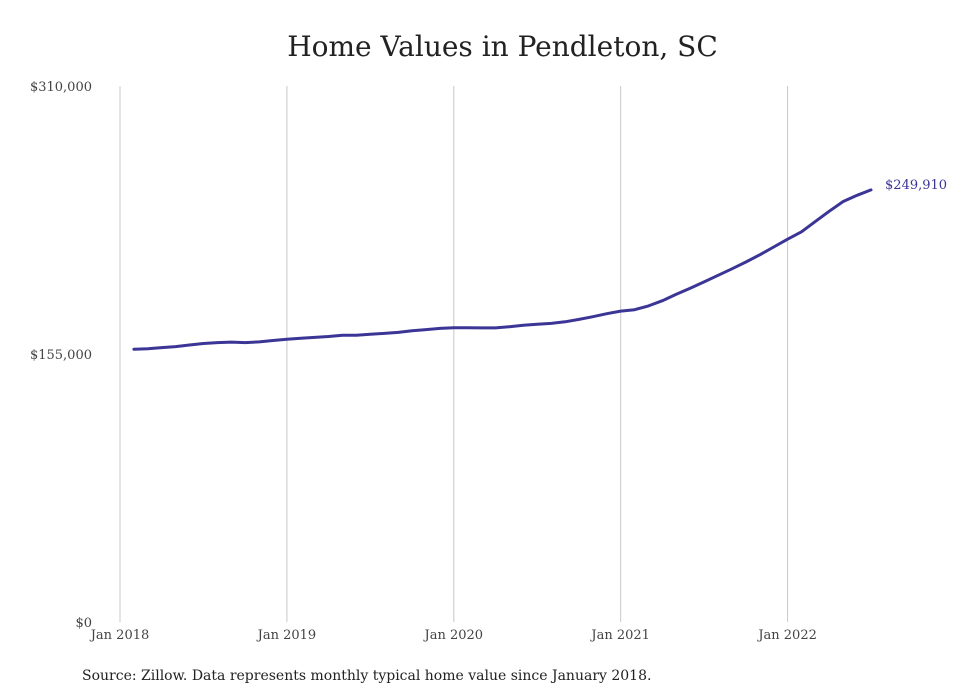 Image resolution: width=980 pixels, height=699 pixels. I want to click on y-tick-label: $155,000, so click(61, 355).